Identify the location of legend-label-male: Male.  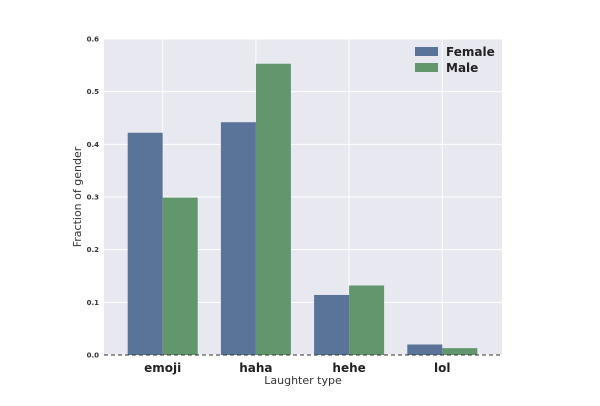
(462, 68).